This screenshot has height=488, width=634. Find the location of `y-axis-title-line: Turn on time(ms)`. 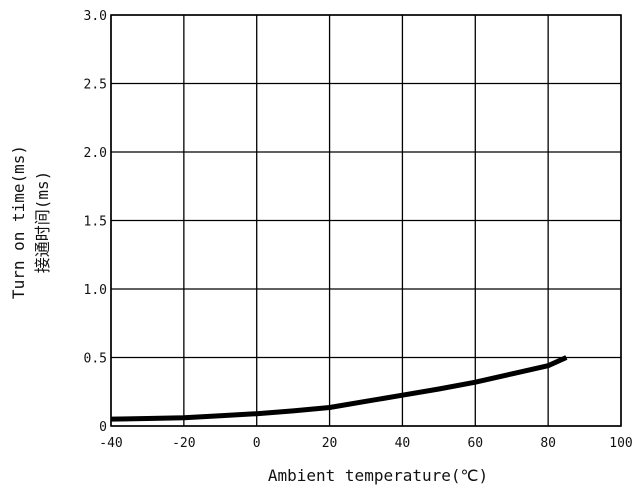

y-axis-title-line: Turn on time(ms) is located at coordinates (18, 222).